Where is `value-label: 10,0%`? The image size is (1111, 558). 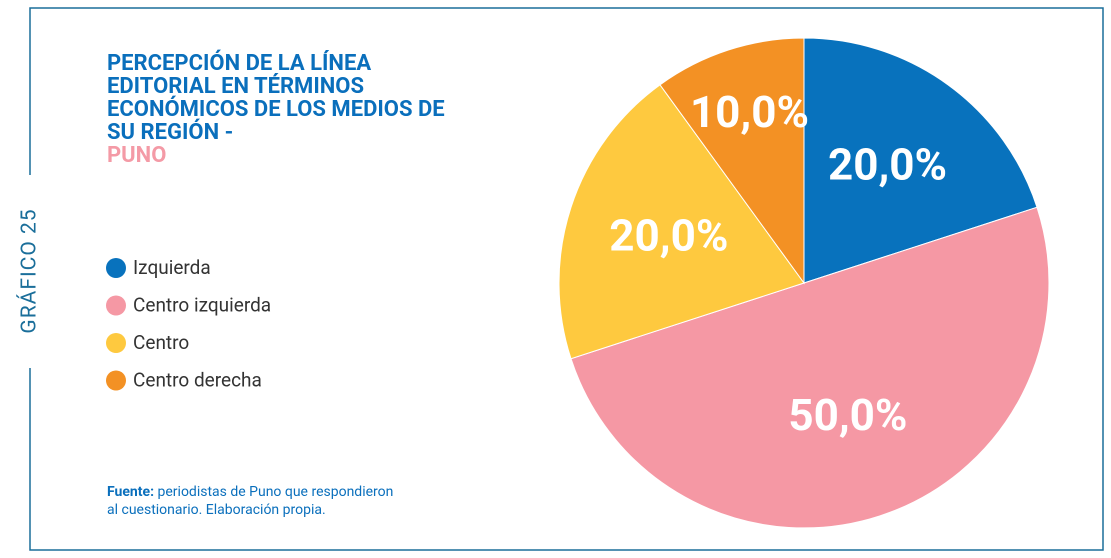
value-label: 10,0% is located at coordinates (749, 112).